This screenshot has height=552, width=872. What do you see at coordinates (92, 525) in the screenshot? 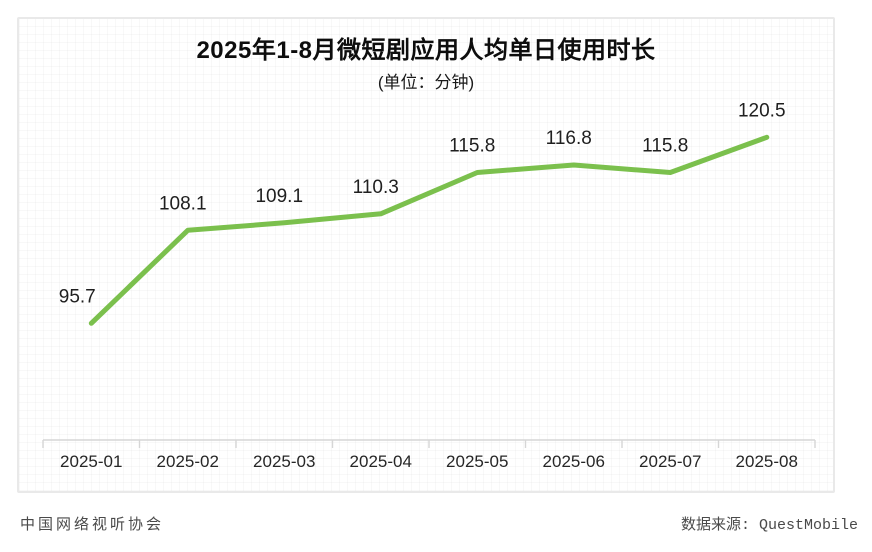
I see `footer-organization: 中国网络视听协会` at bounding box center [92, 525].